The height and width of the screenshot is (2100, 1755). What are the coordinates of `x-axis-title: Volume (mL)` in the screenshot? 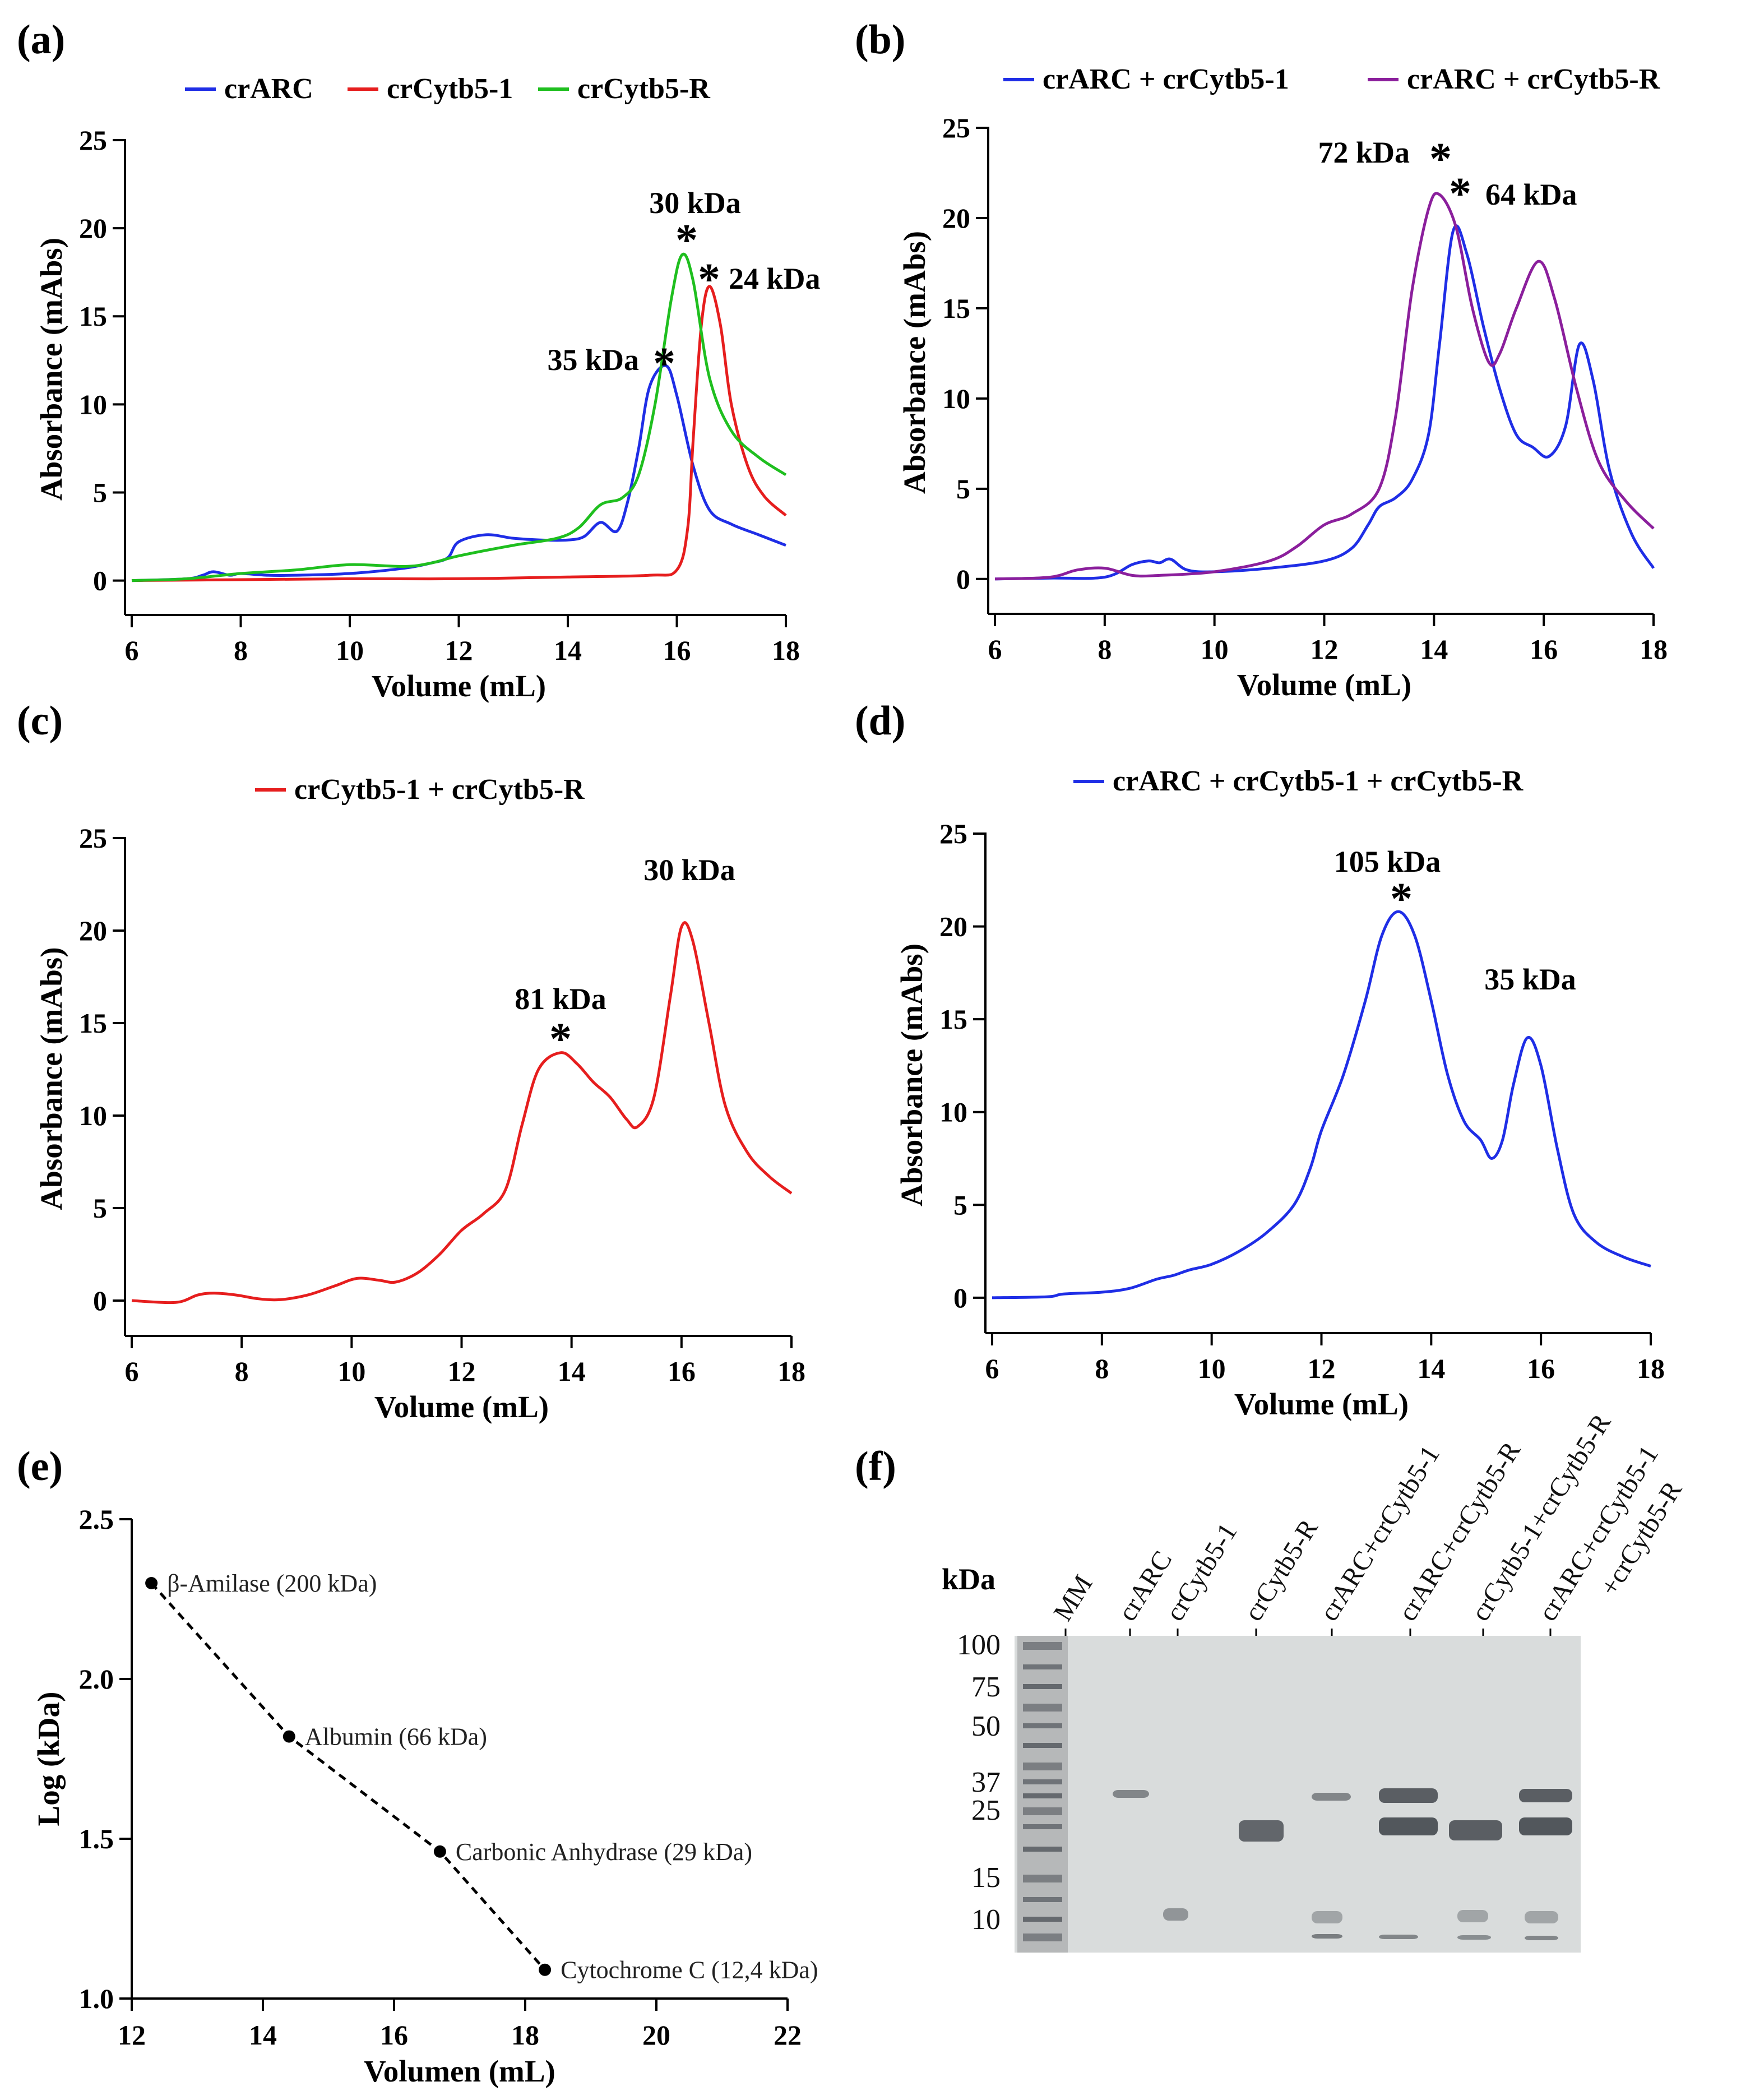 It's located at (459, 686).